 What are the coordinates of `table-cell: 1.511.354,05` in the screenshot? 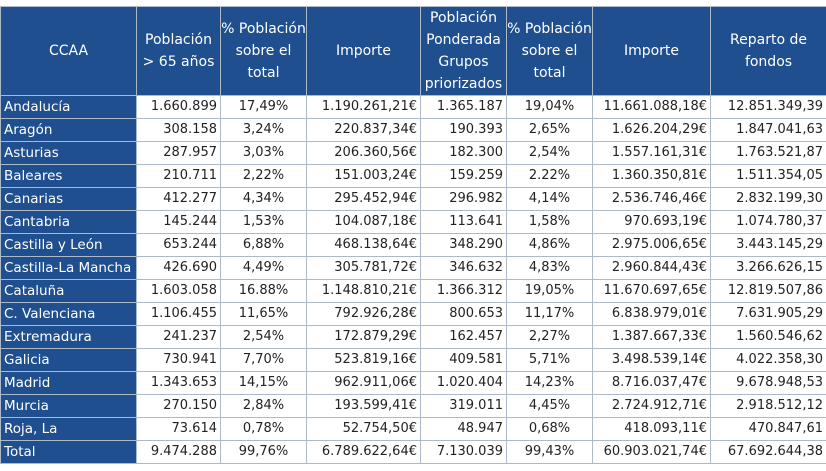 It's located at (768, 176).